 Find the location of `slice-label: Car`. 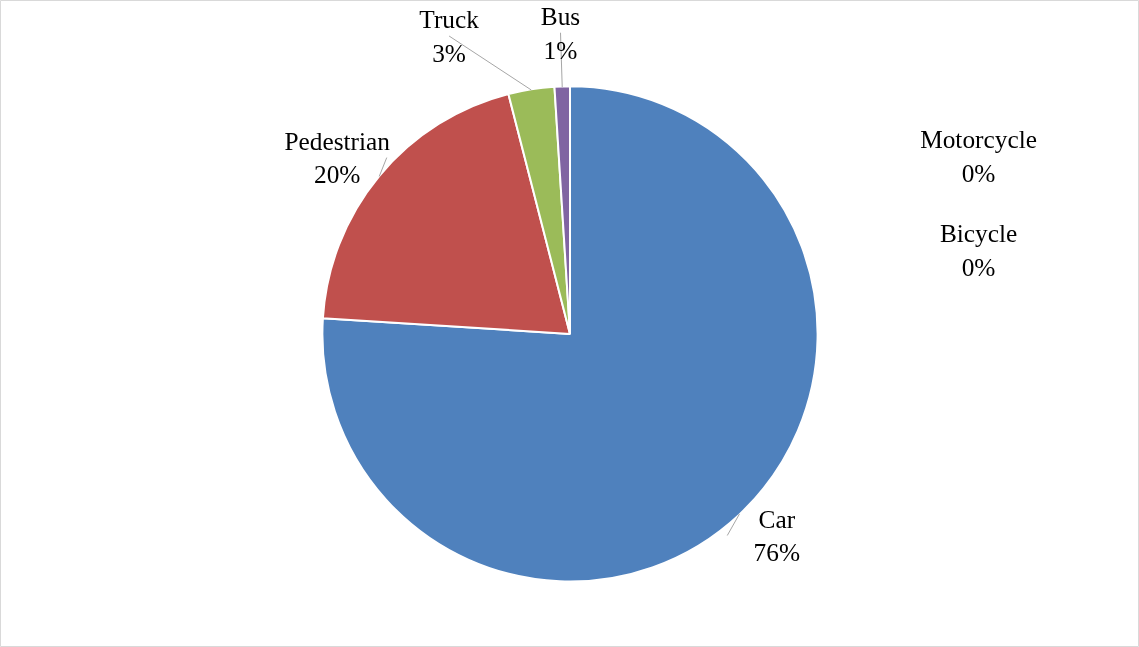

slice-label: Car is located at coordinates (777, 518).